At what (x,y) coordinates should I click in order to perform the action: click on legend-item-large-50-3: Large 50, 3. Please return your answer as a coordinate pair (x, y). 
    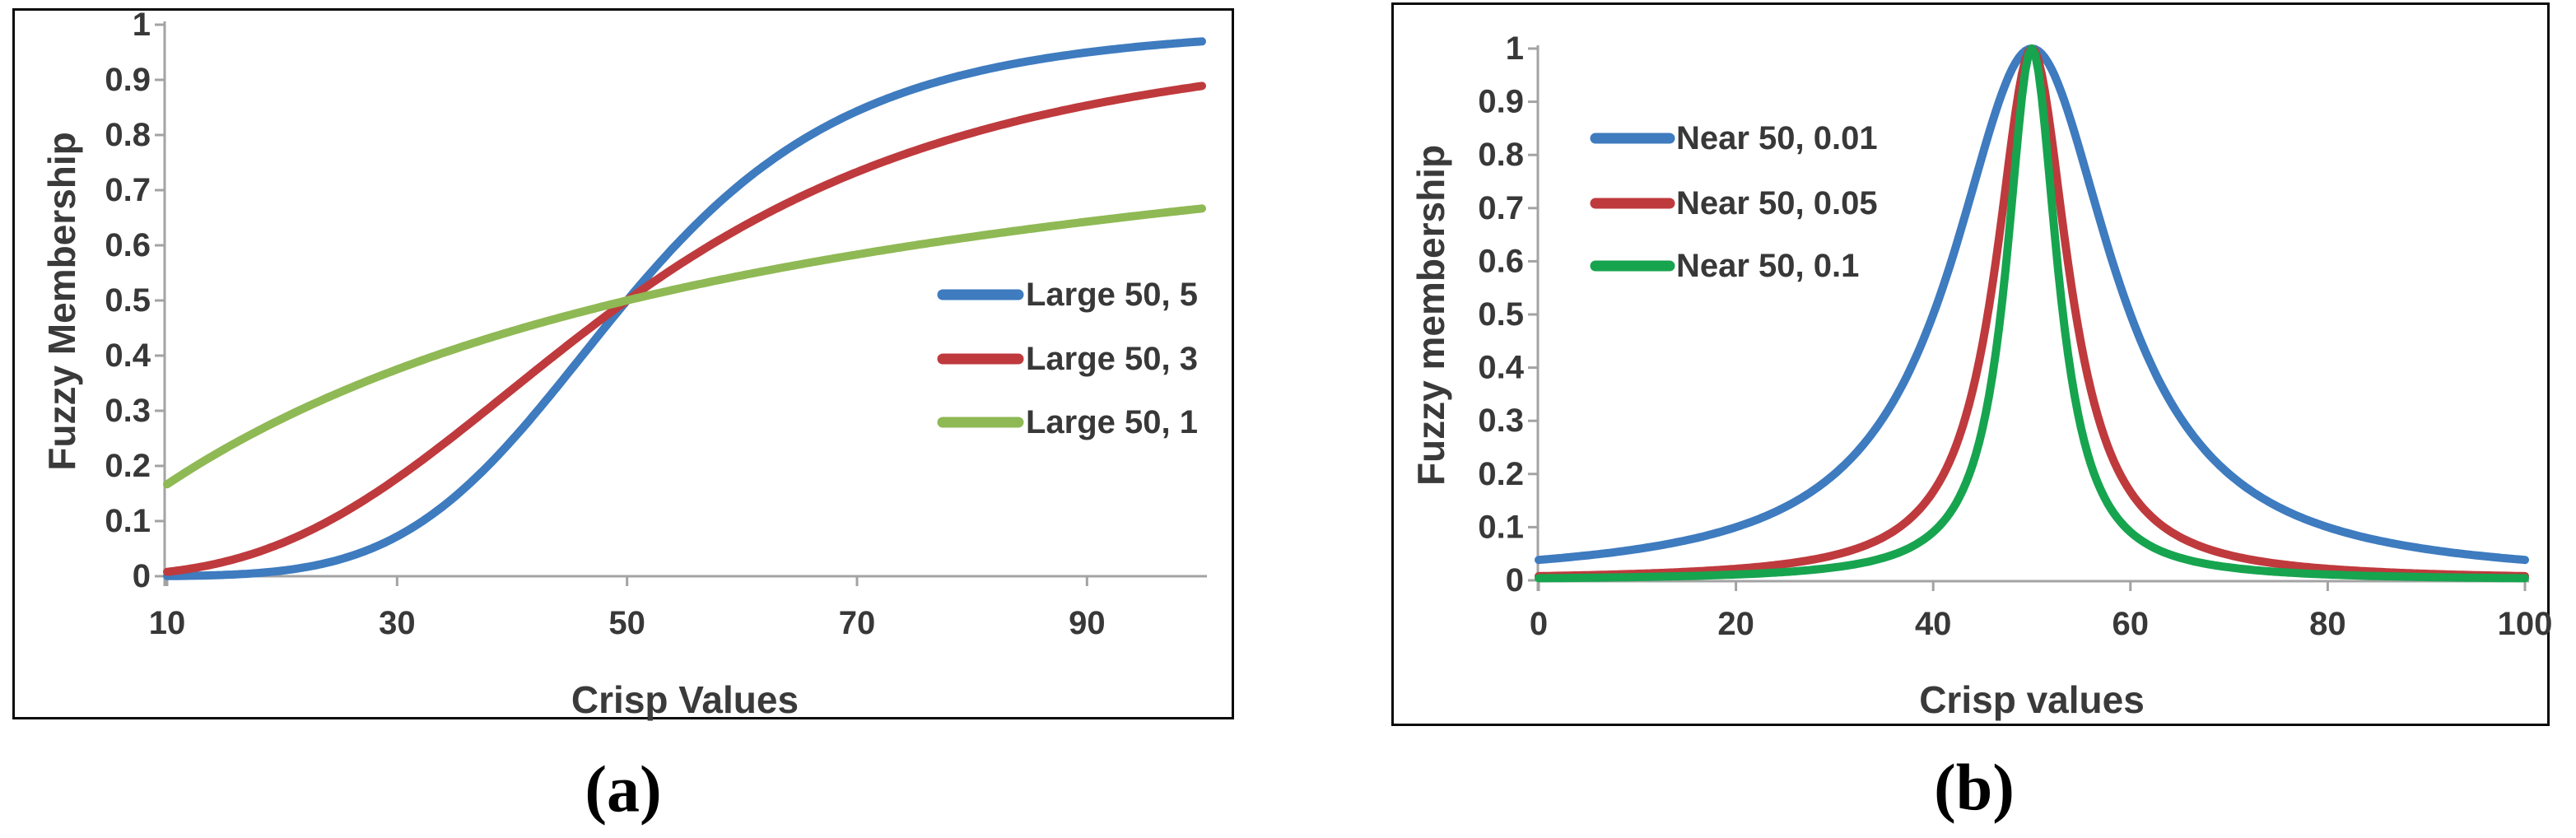
    Looking at the image, I should click on (1067, 359).